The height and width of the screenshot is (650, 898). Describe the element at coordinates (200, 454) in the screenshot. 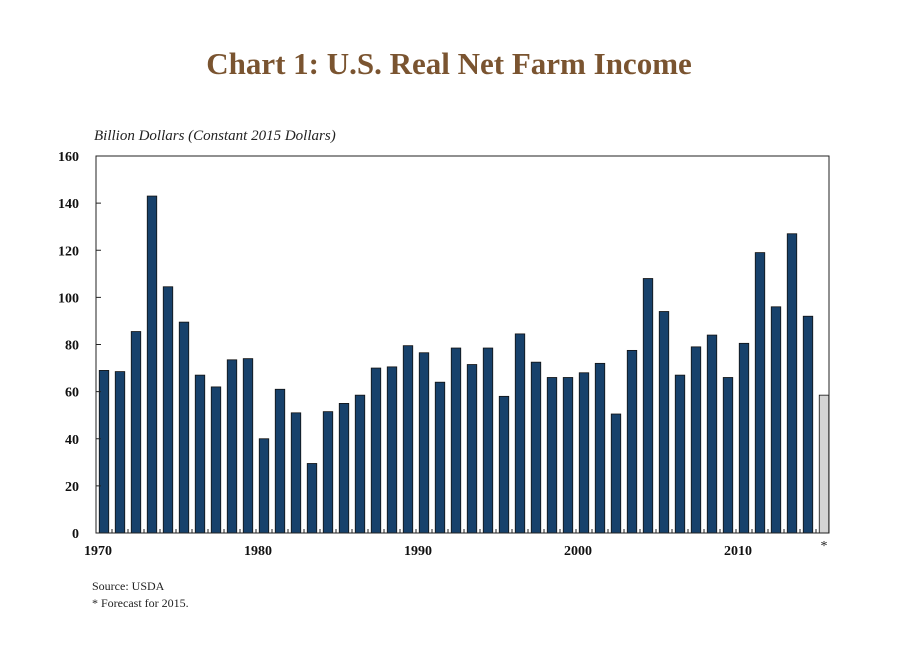

I see `bar-1976` at that location.